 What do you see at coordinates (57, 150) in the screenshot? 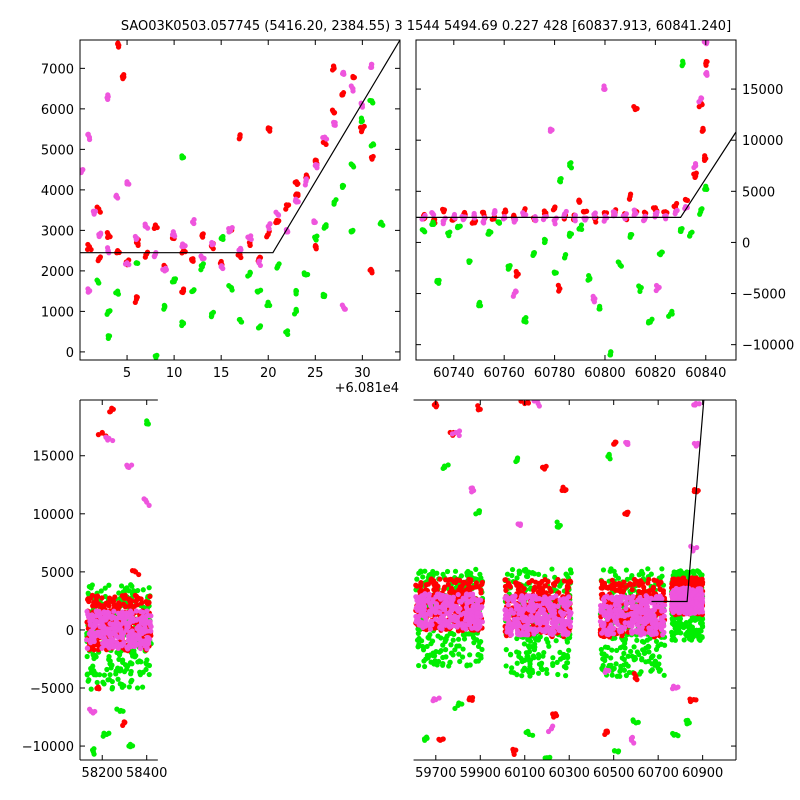
I see `y-tick-label: 5000` at bounding box center [57, 150].